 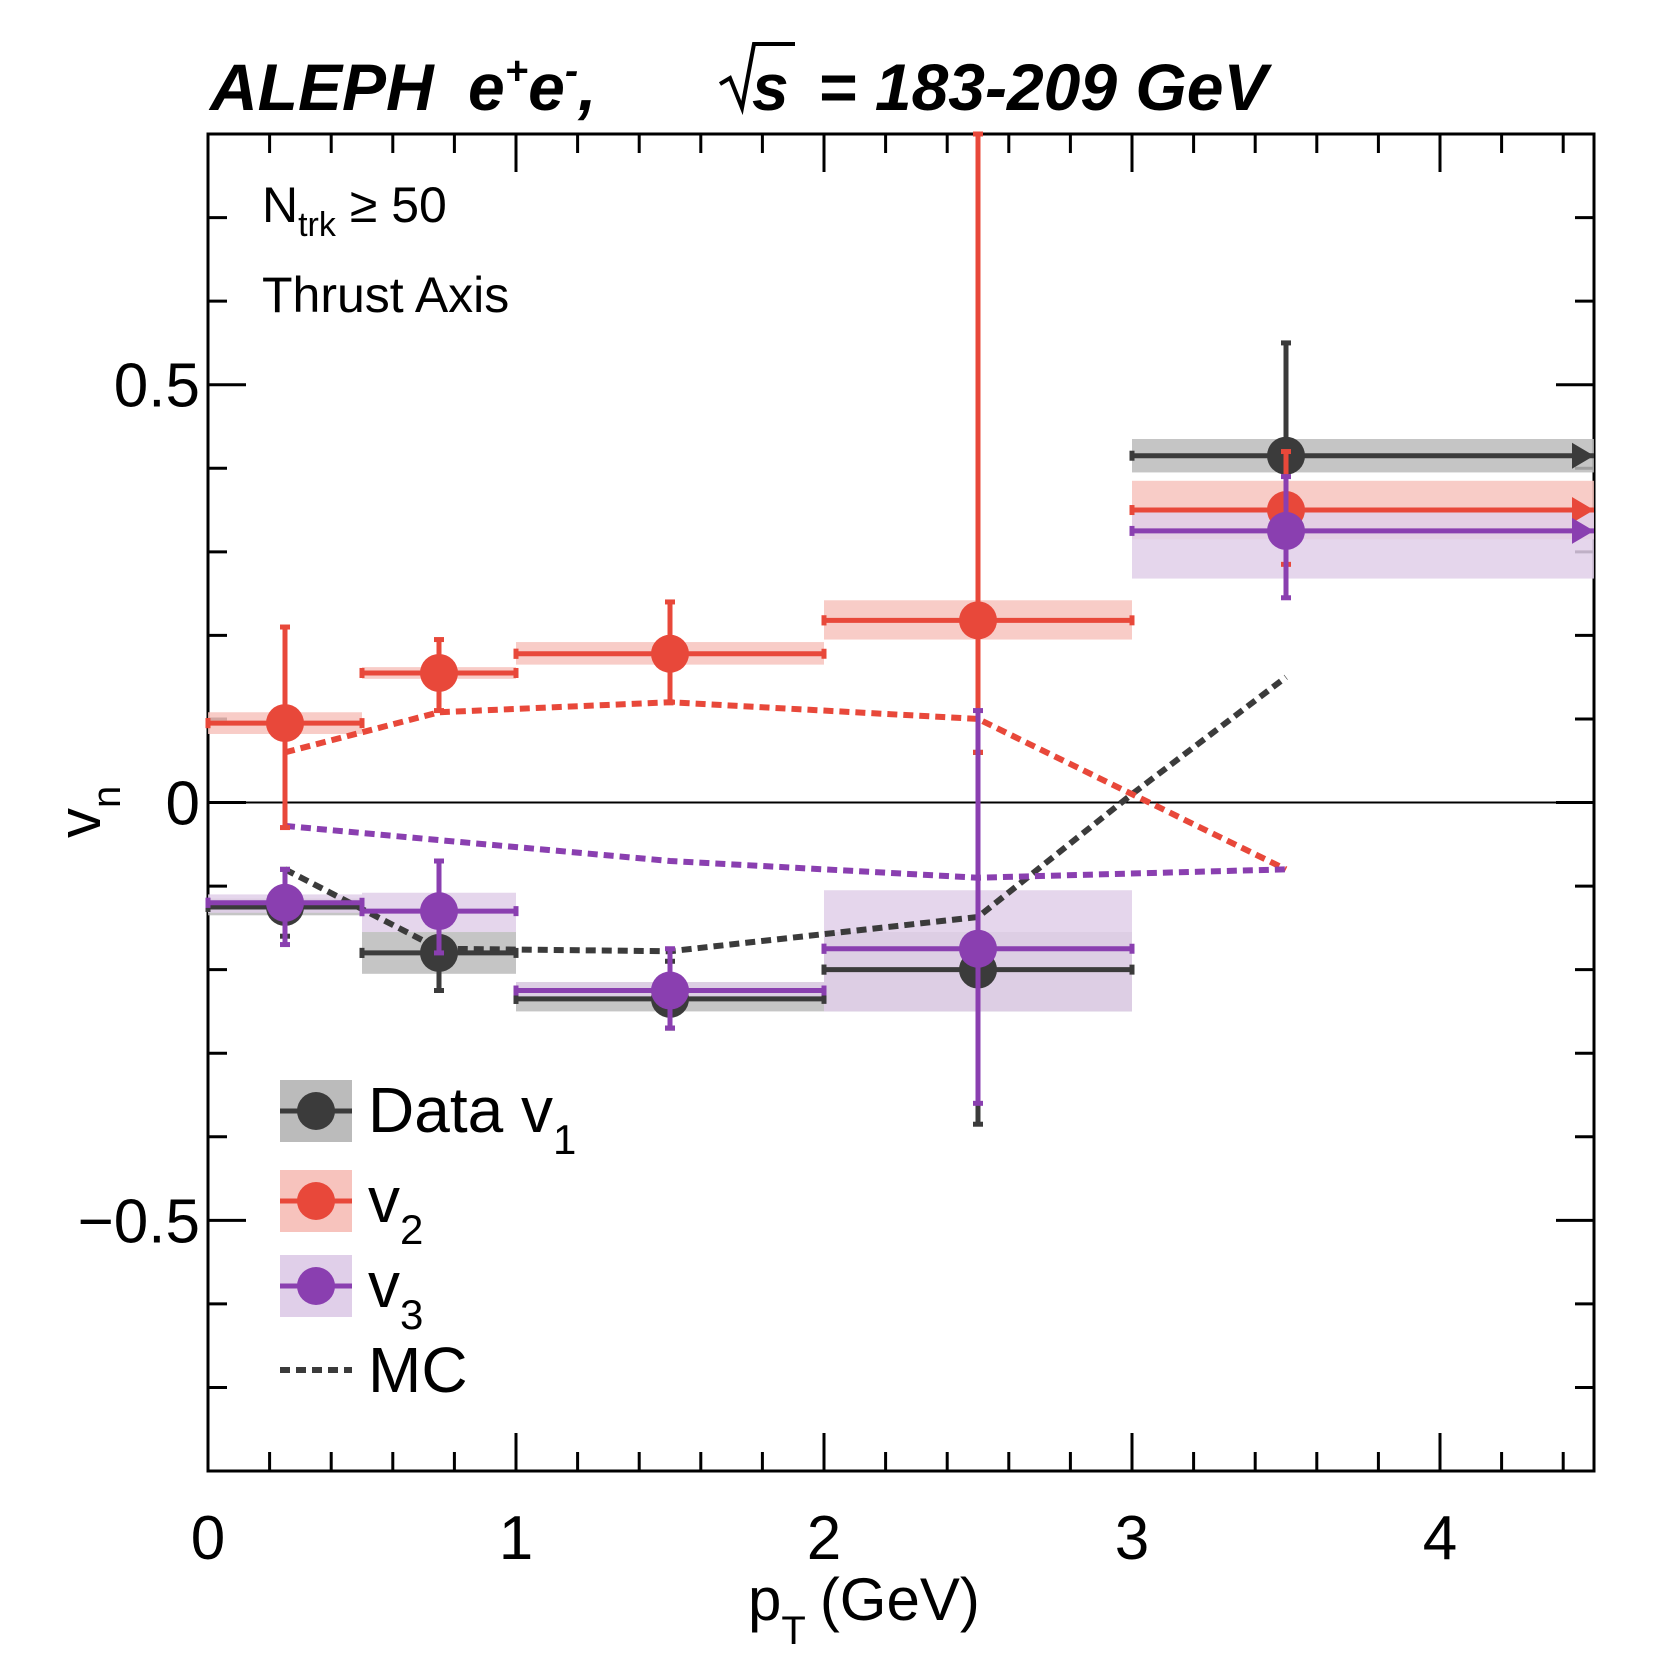 I want to click on legend-mc-label: MC, so click(x=418, y=1370).